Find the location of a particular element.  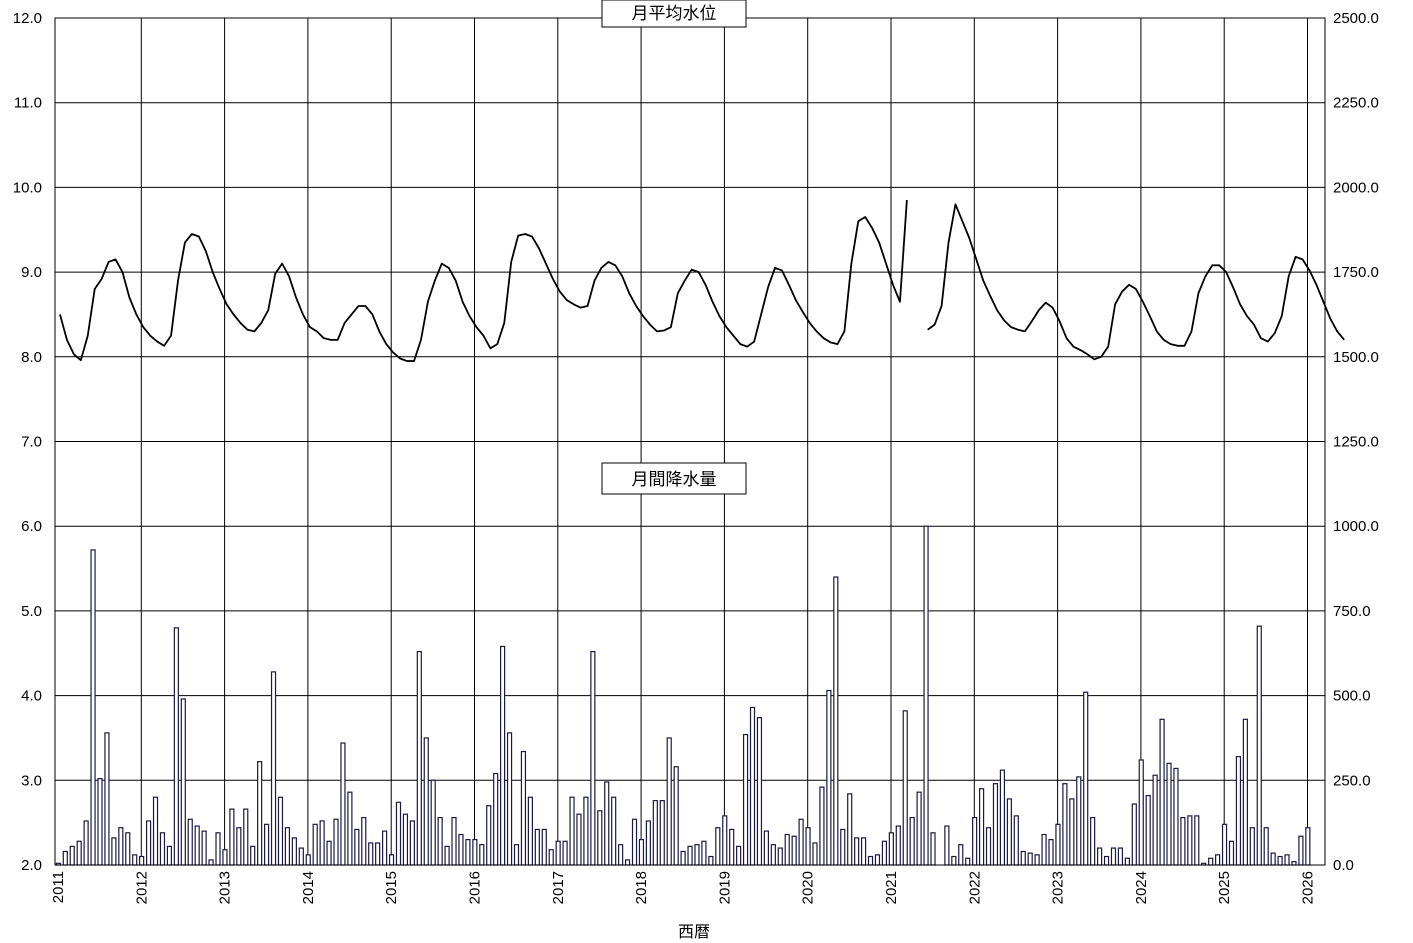

x-tick-label: 2017 is located at coordinates (558, 887).